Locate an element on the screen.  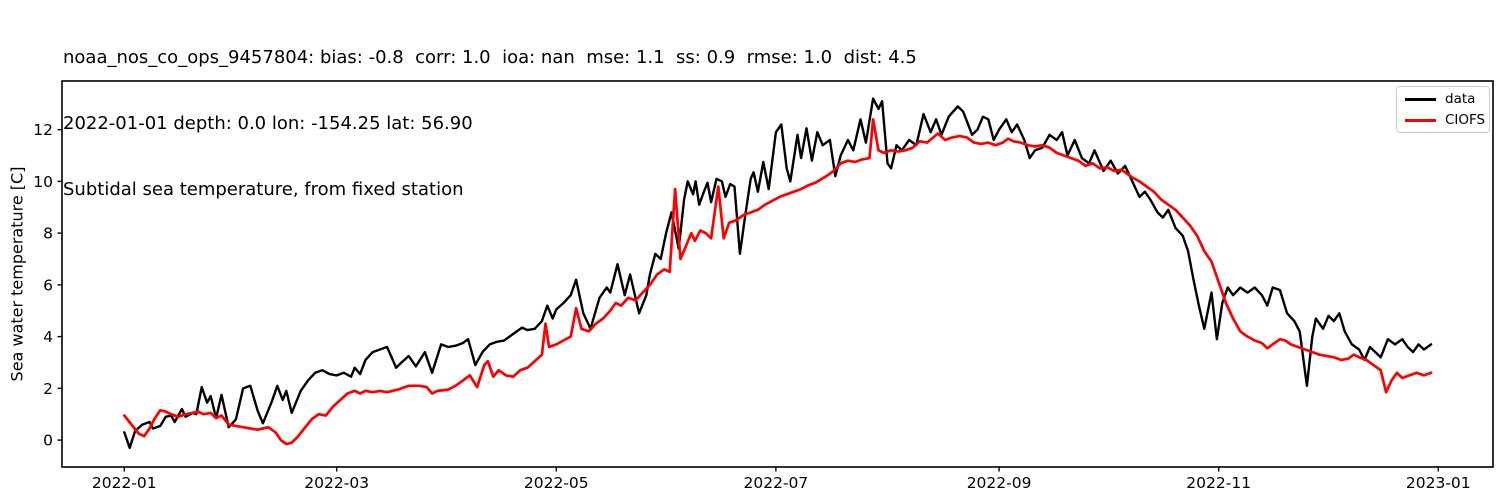
x-axis-tick-label: 2022-11 is located at coordinates (1218, 483).